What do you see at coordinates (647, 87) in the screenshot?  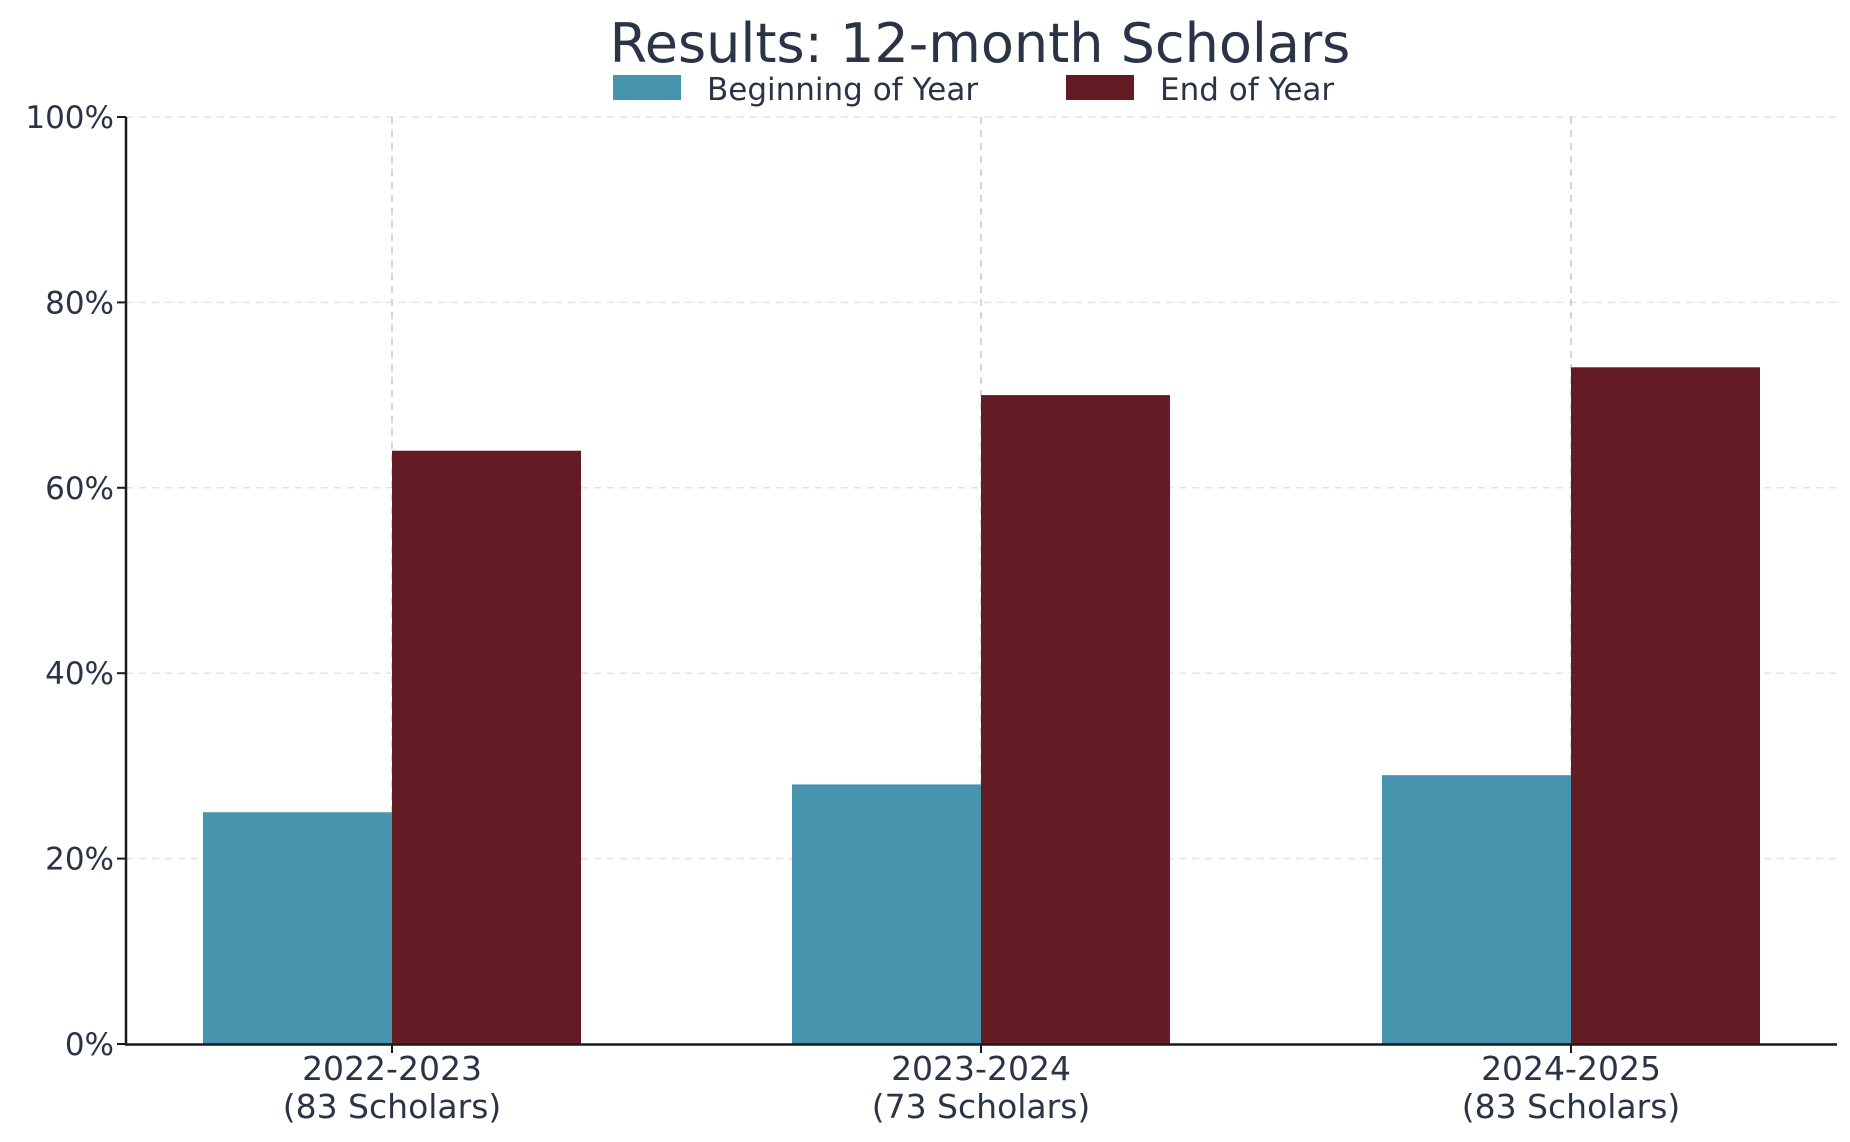 I see `legend-swatch-beginning-of-year` at bounding box center [647, 87].